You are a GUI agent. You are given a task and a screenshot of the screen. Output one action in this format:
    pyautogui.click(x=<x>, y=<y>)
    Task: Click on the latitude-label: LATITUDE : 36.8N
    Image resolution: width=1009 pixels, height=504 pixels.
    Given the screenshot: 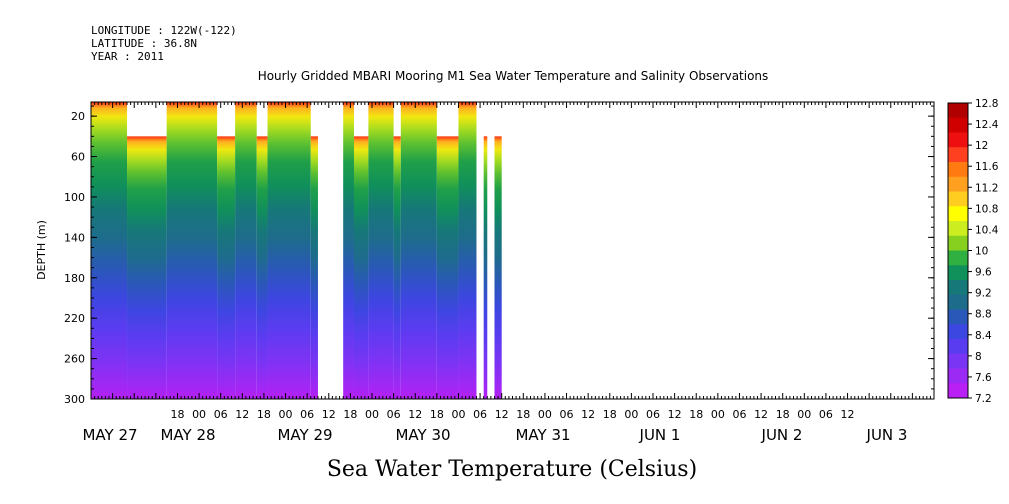 What is the action you would take?
    pyautogui.click(x=144, y=43)
    